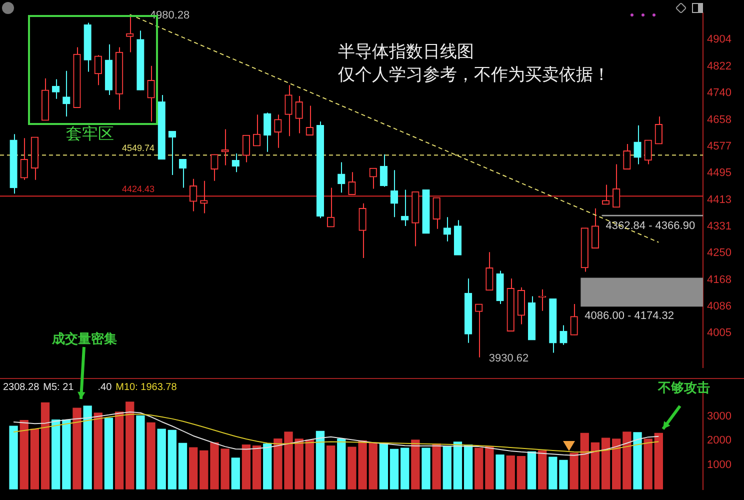 This screenshot has width=744, height=500. What do you see at coordinates (719, 440) in the screenshot?
I see `y-tick-label: 2000` at bounding box center [719, 440].